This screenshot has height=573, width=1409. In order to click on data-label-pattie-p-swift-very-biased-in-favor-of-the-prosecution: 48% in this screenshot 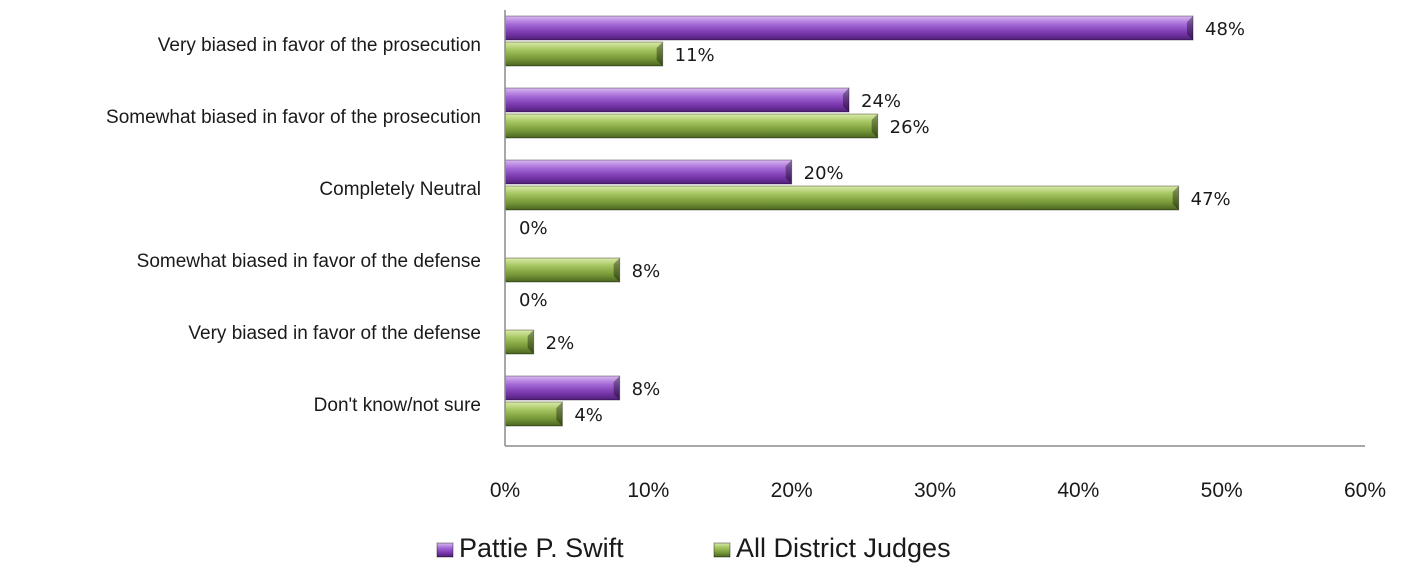, I will do `click(1225, 29)`.